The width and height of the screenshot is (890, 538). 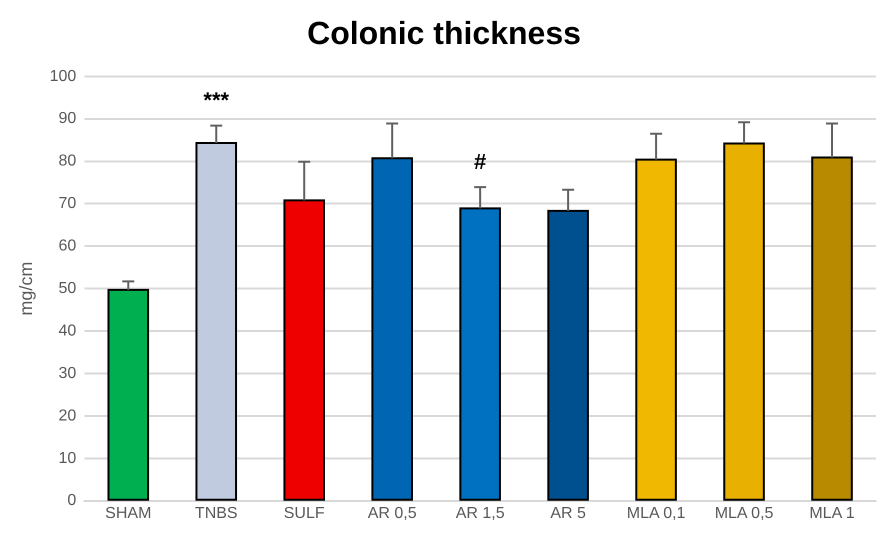 What do you see at coordinates (744, 513) in the screenshot?
I see `x-tick-label: MLA 0,5` at bounding box center [744, 513].